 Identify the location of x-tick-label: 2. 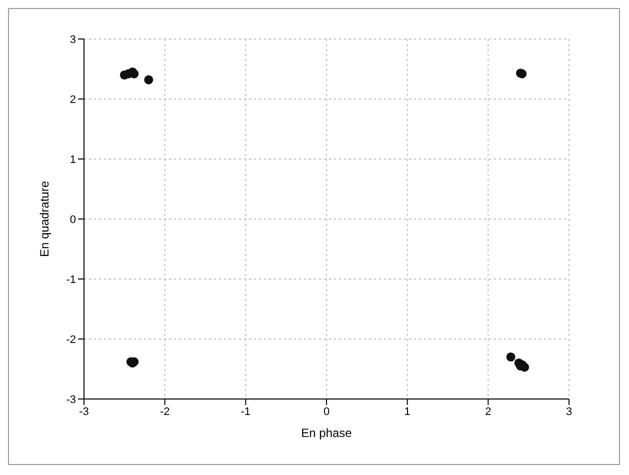
(488, 412).